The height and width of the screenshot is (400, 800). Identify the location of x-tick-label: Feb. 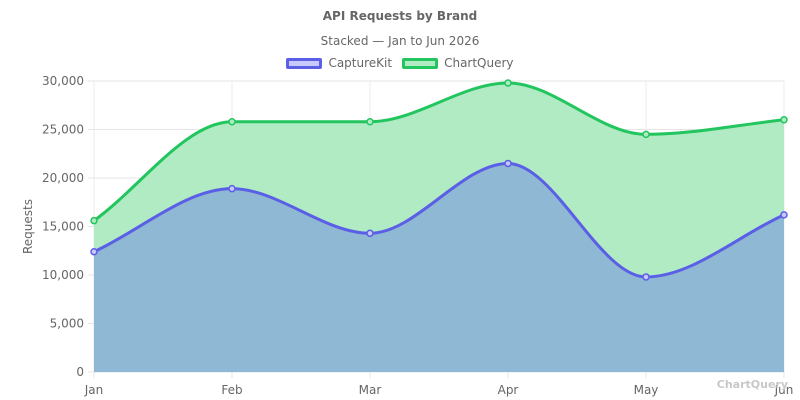
(231, 390).